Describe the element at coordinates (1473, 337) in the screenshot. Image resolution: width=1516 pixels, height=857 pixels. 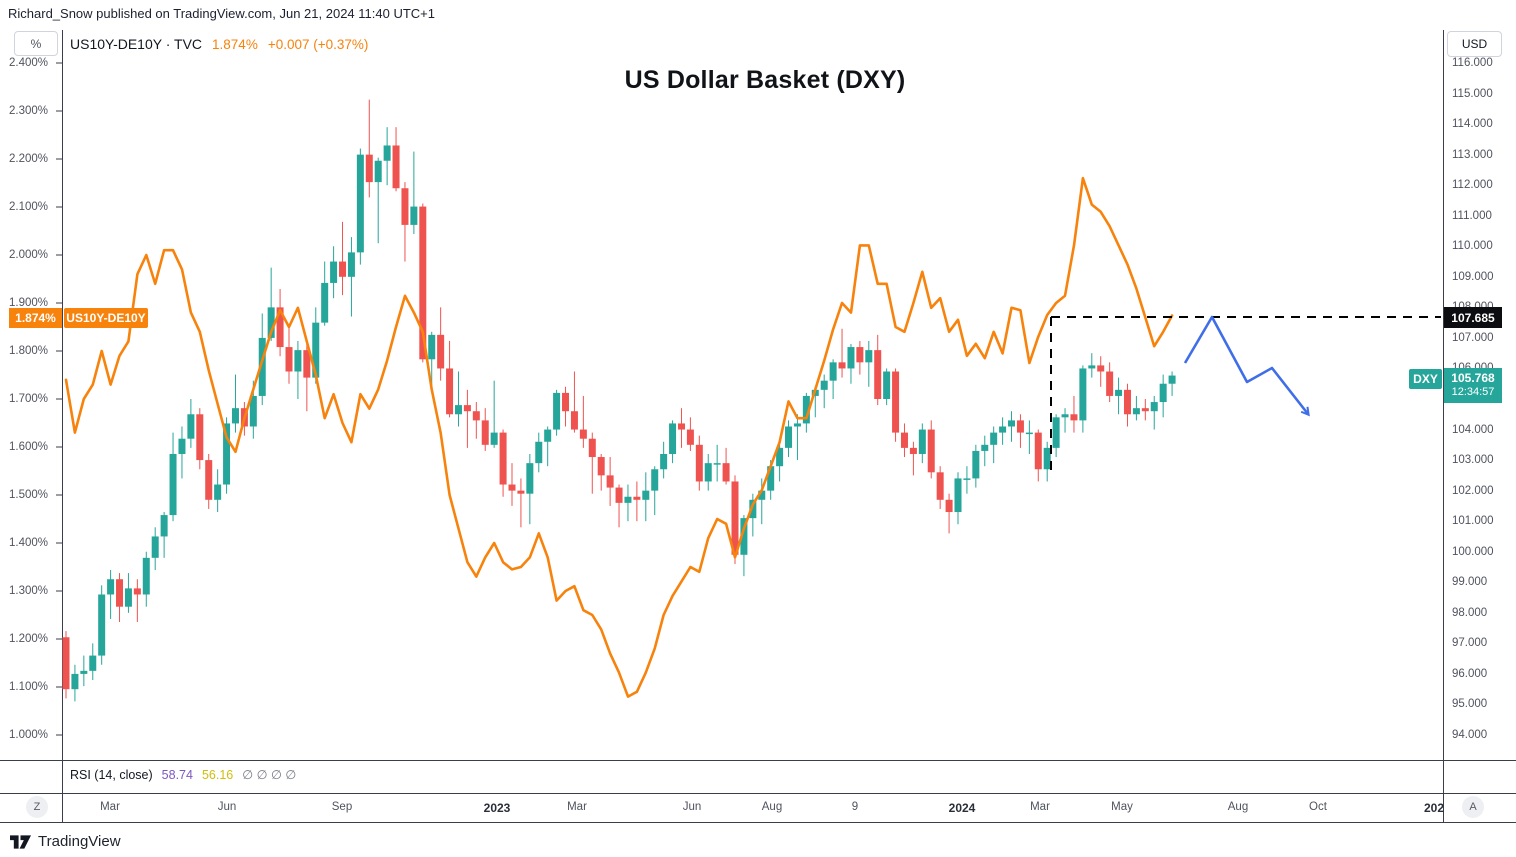
I see `right-axis-tick: 107.000` at that location.